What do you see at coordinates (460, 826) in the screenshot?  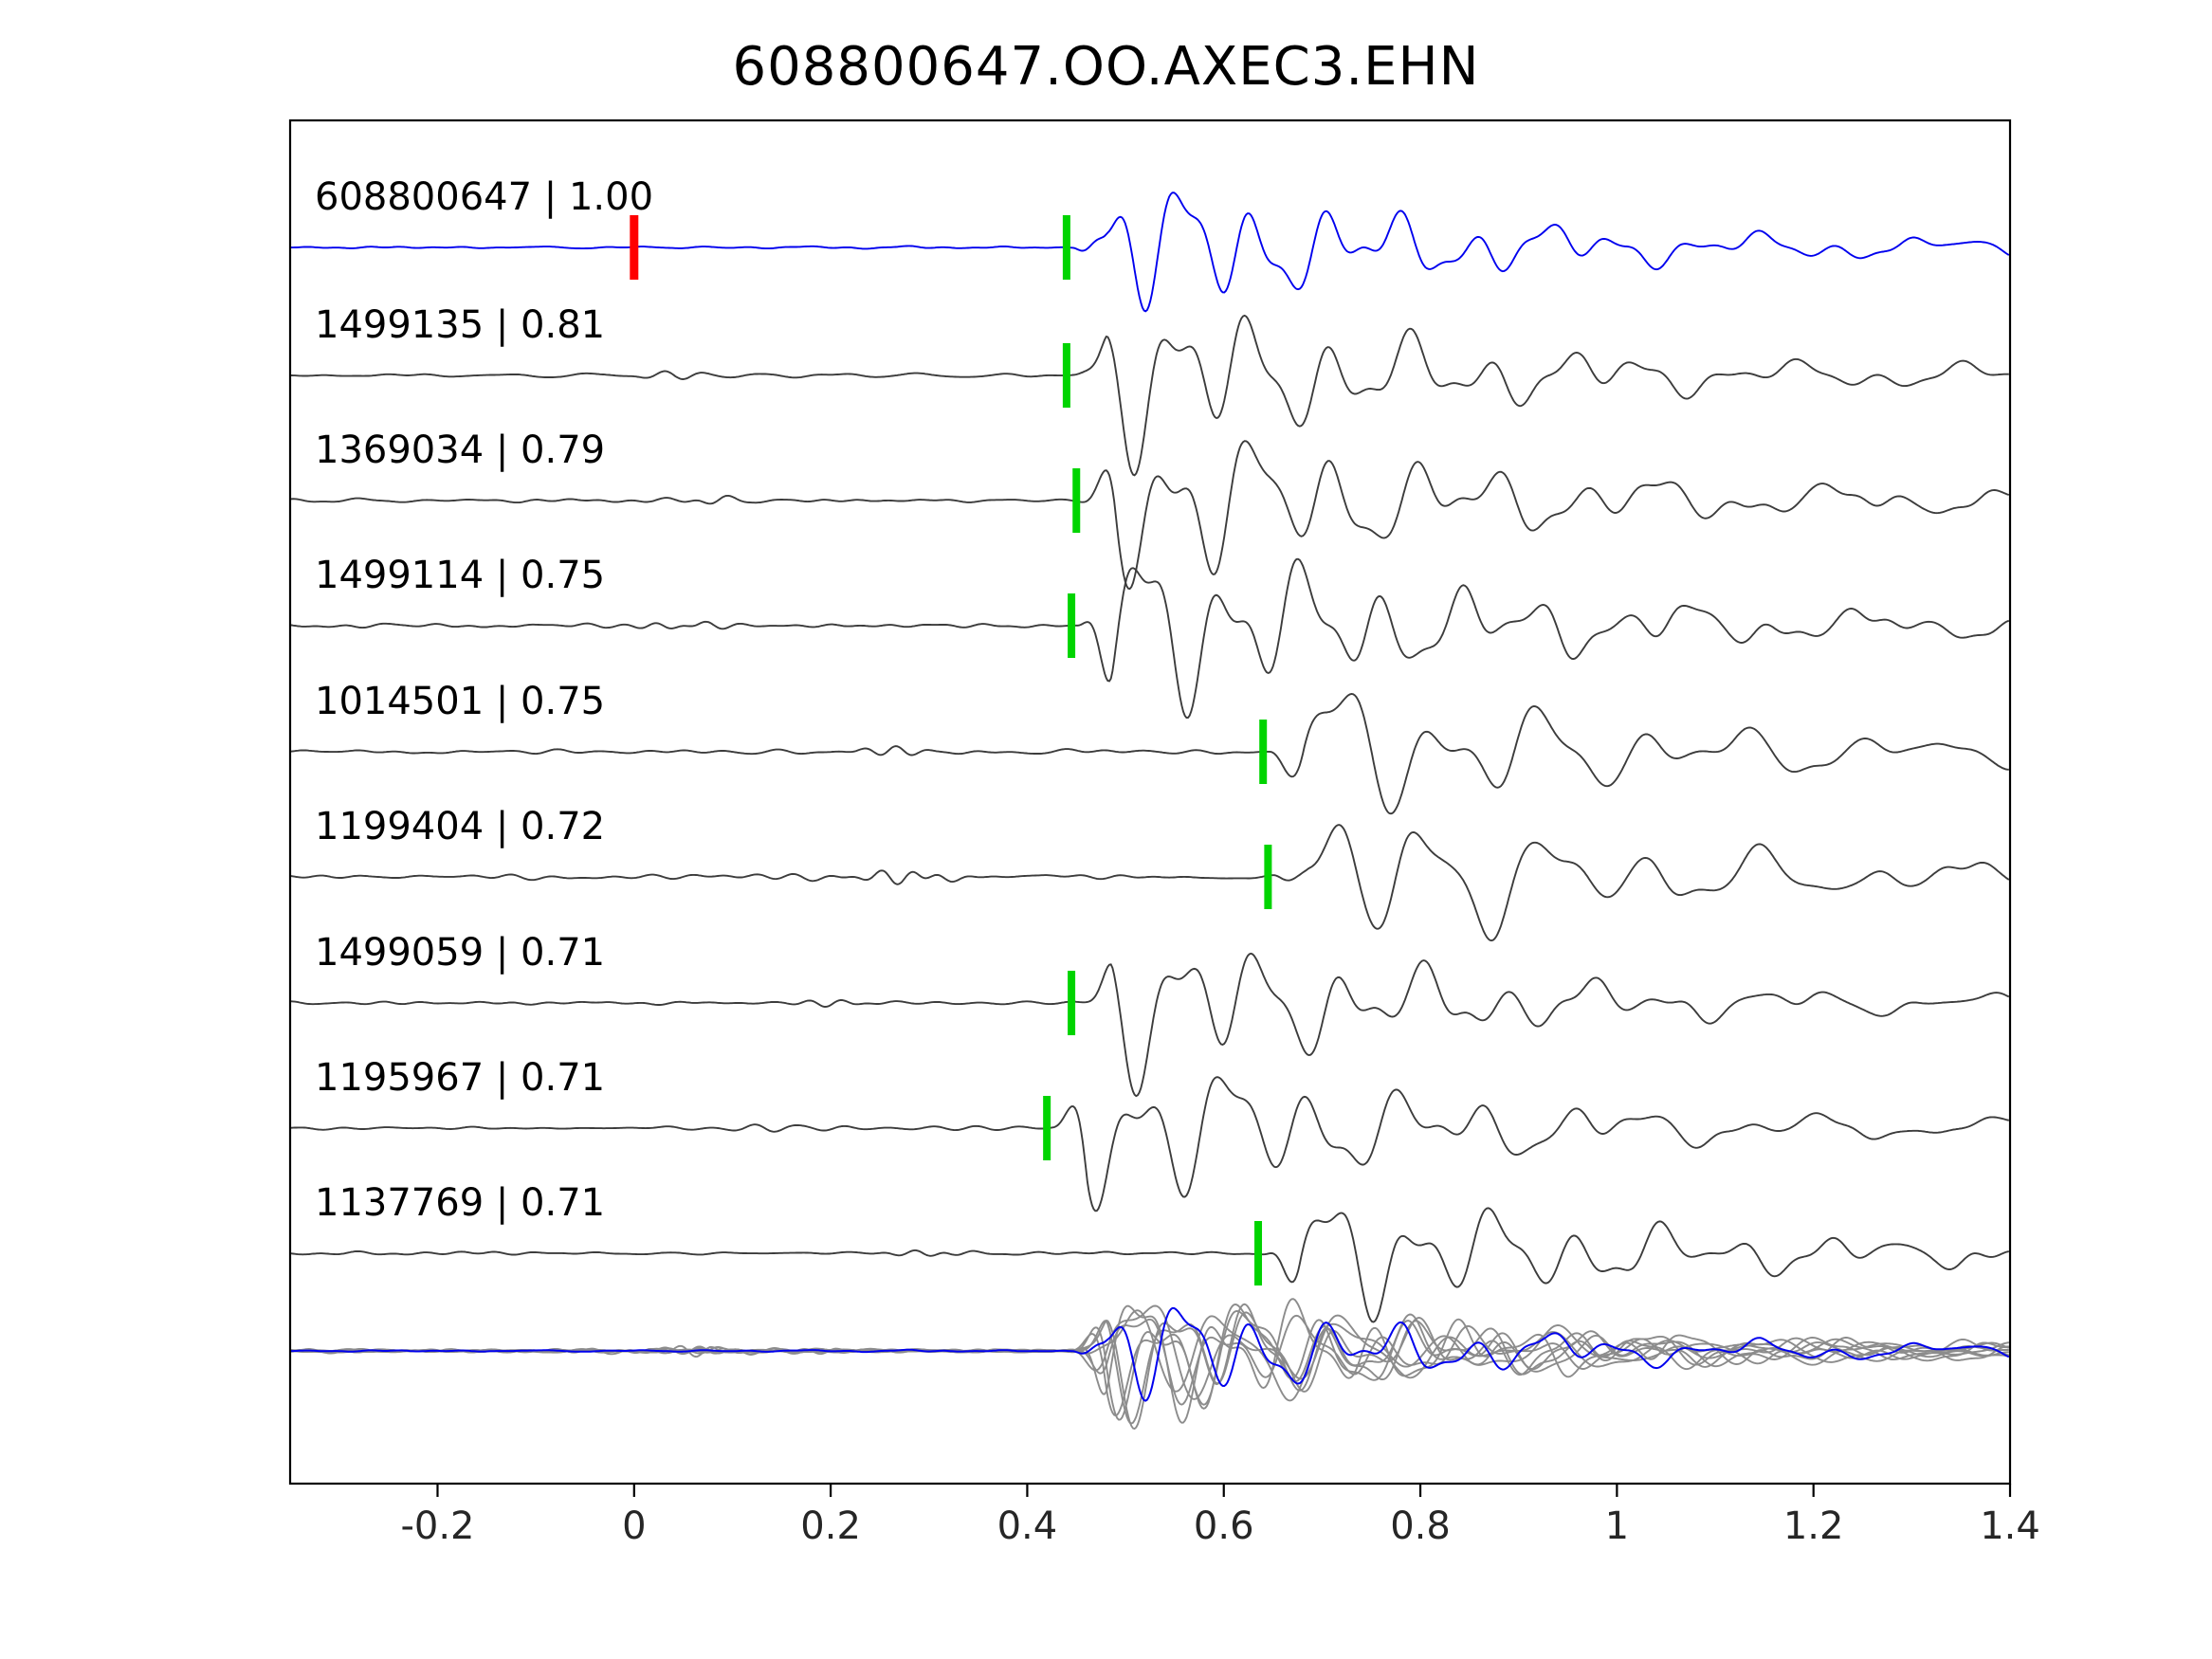 I see `trace-label: 1199404 | 0.72` at bounding box center [460, 826].